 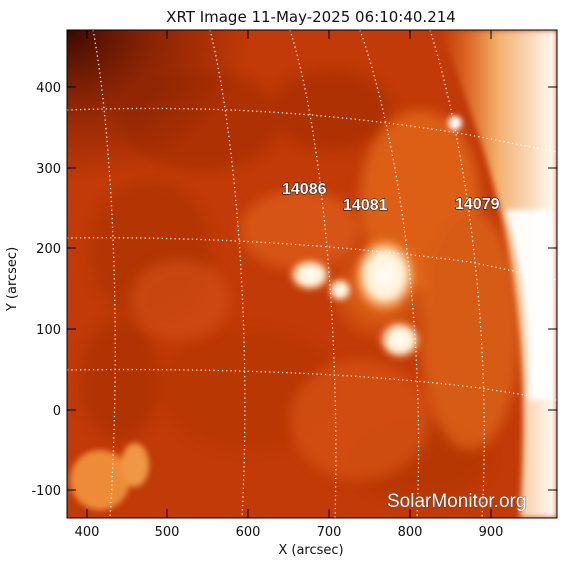 I want to click on y-tick-label: 100, so click(x=48, y=330).